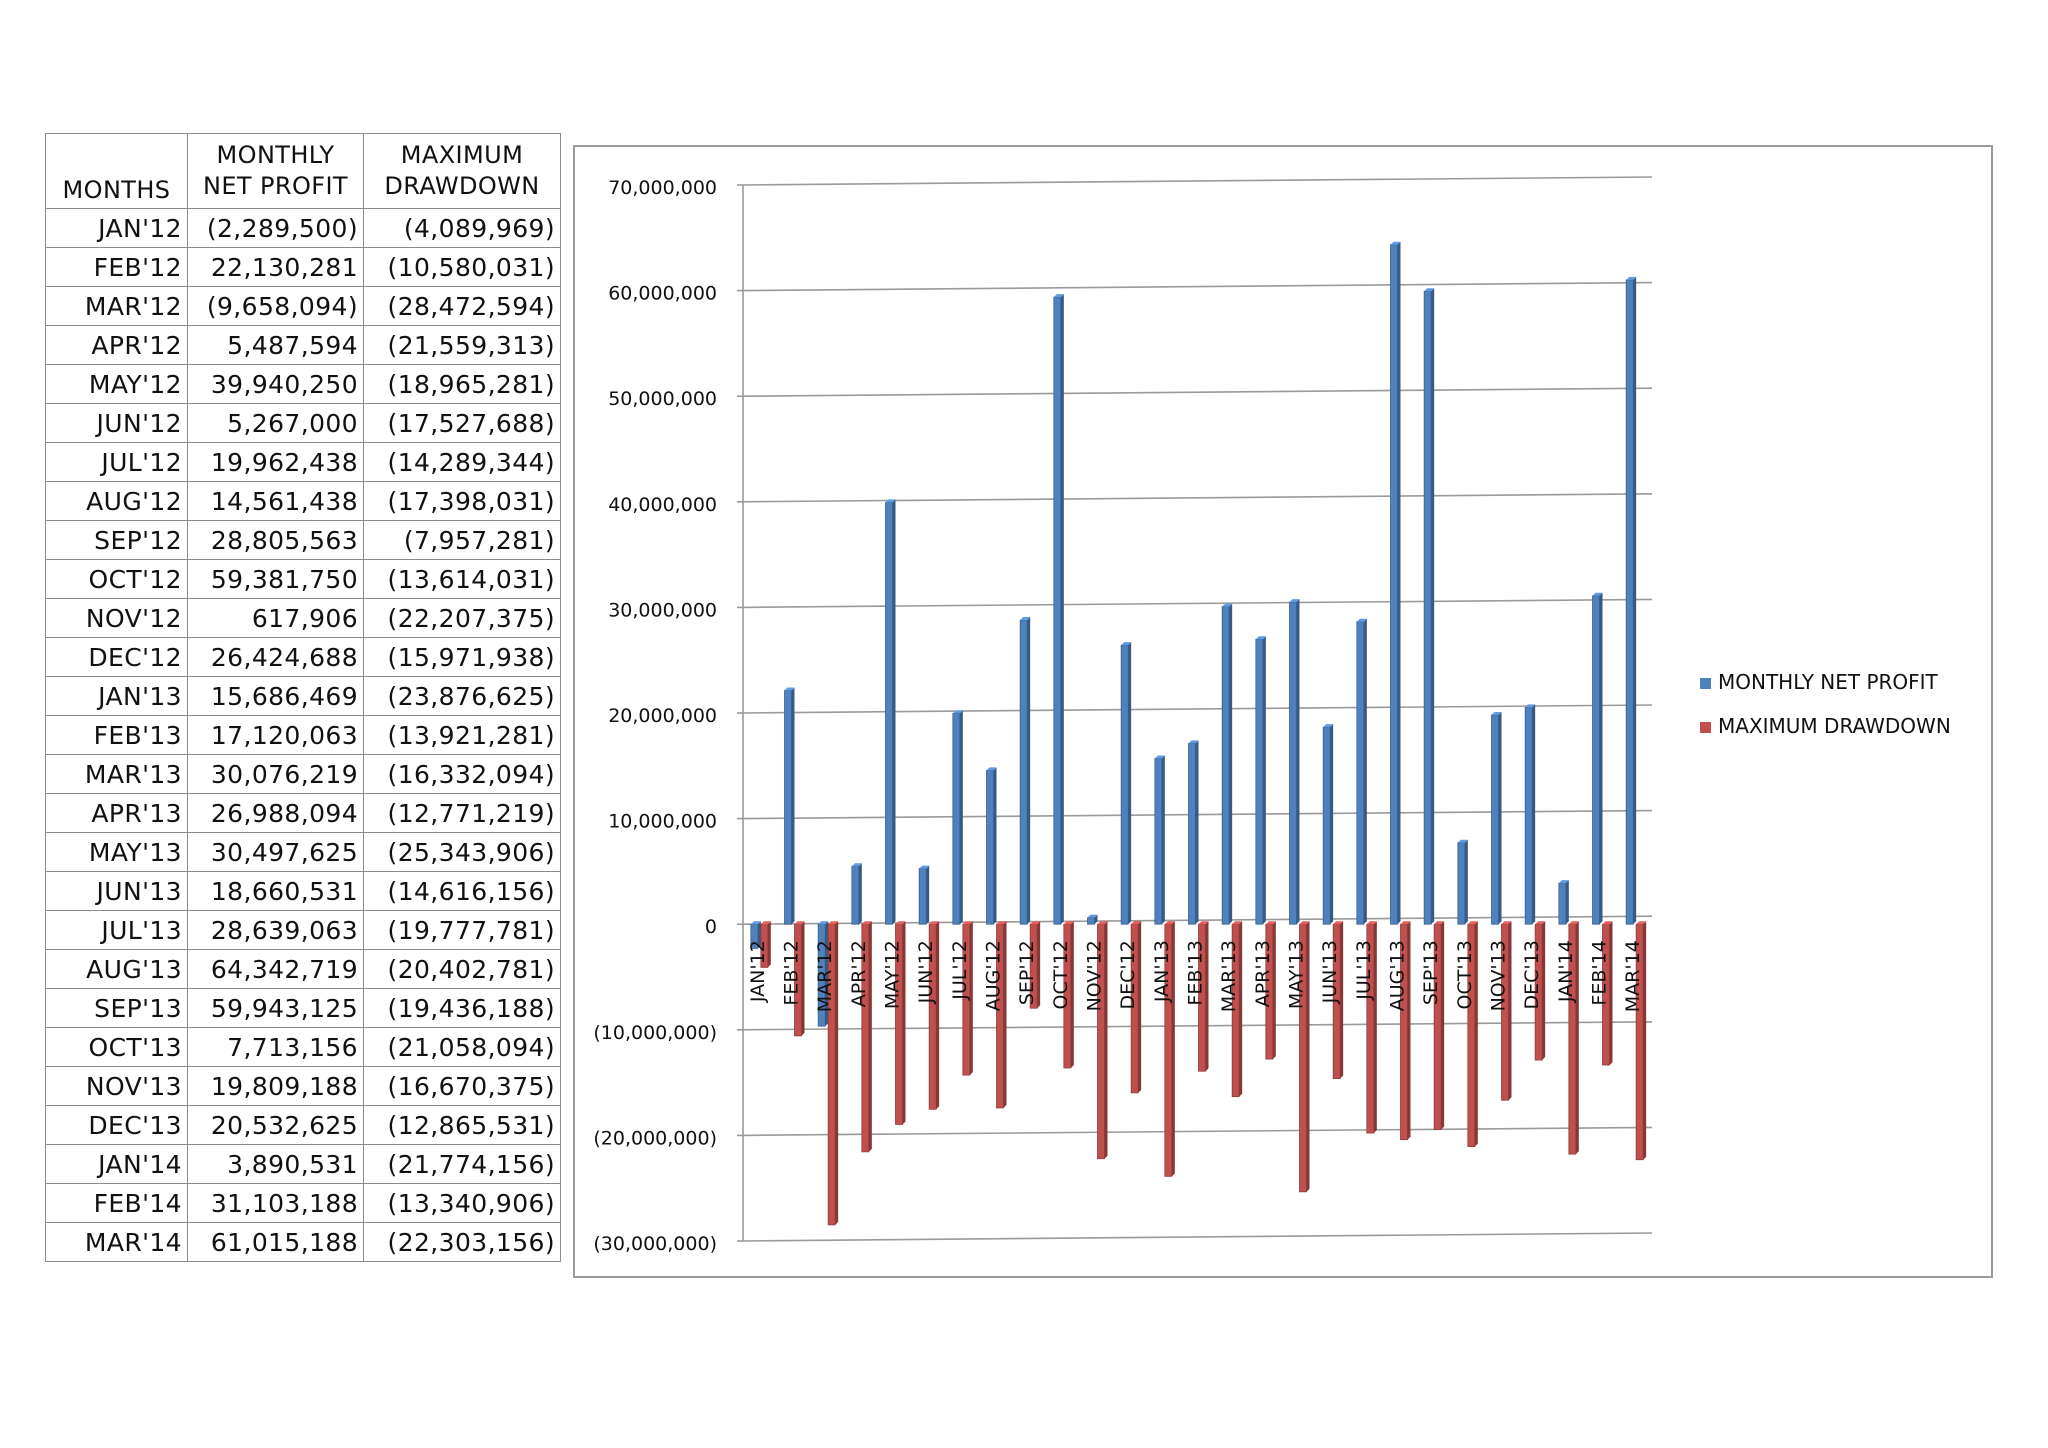 The width and height of the screenshot is (2048, 1448). What do you see at coordinates (303, 930) in the screenshot?
I see `table-row: JUL'13 28,639,063 (19,777,781)` at bounding box center [303, 930].